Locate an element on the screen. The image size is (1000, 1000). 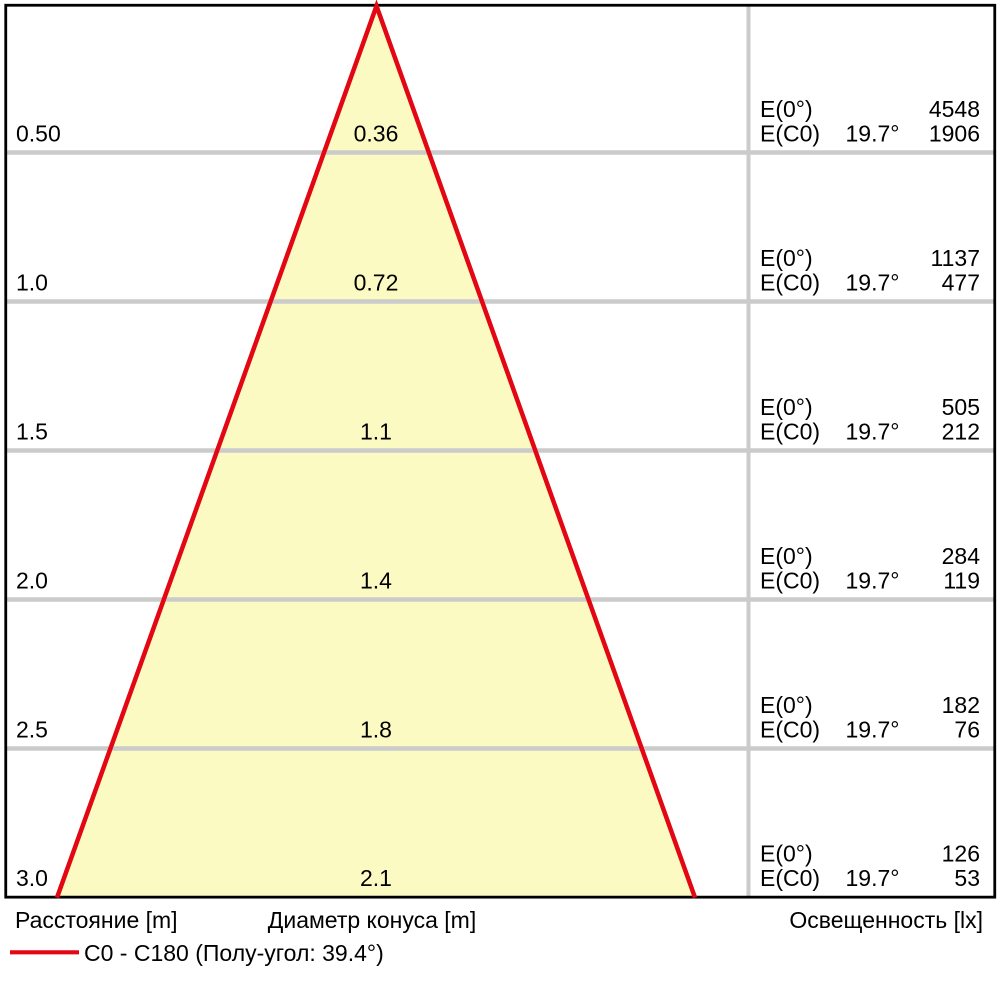
svg-text: 2.1 is located at coordinates (376, 878).